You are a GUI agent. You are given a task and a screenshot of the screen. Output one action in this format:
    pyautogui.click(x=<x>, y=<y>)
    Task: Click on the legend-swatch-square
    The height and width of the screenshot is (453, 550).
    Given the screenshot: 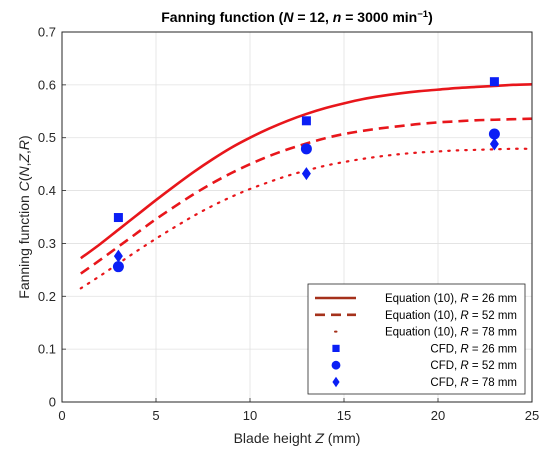 What is the action you would take?
    pyautogui.click(x=336, y=348)
    